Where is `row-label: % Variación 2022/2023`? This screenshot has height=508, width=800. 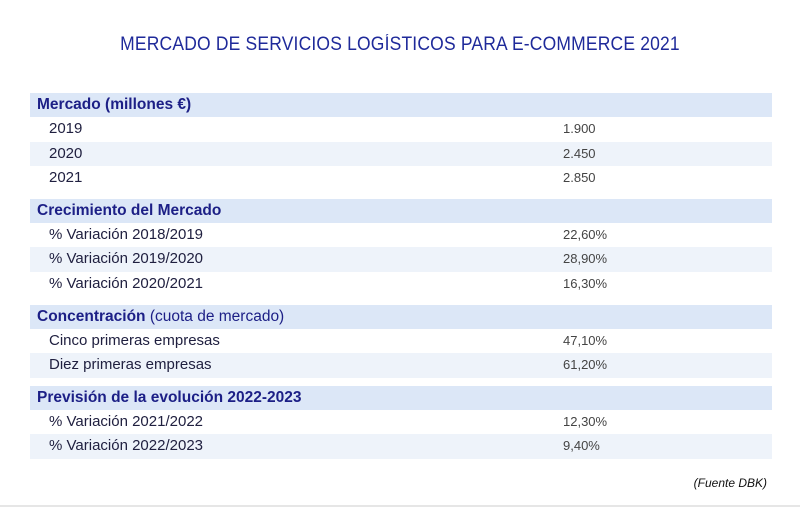
row-label: % Variación 2022/2023 is located at coordinates (126, 446).